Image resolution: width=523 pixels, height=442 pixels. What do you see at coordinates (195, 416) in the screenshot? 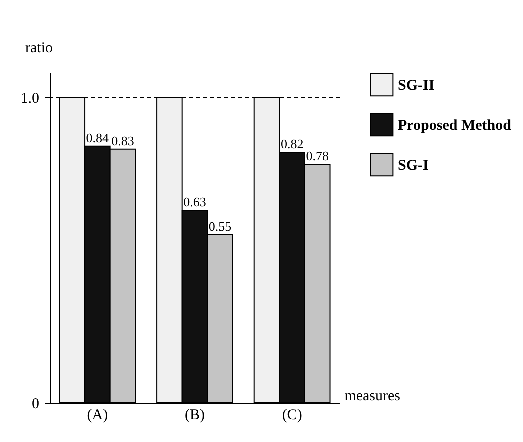
I see `x-tick-label: (B)` at bounding box center [195, 416].